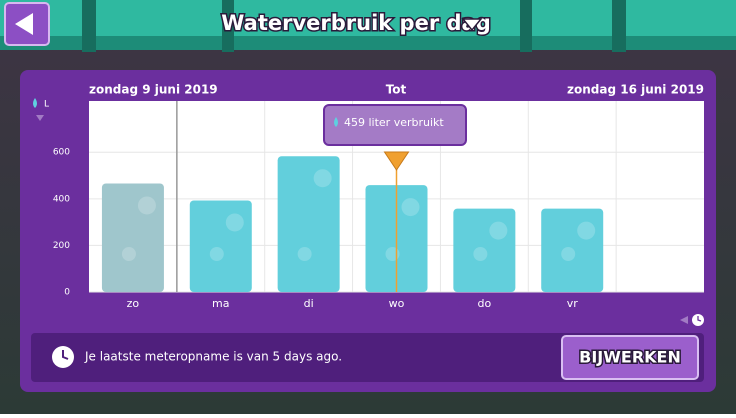  What do you see at coordinates (699, 319) in the screenshot?
I see `history-hands` at bounding box center [699, 319].